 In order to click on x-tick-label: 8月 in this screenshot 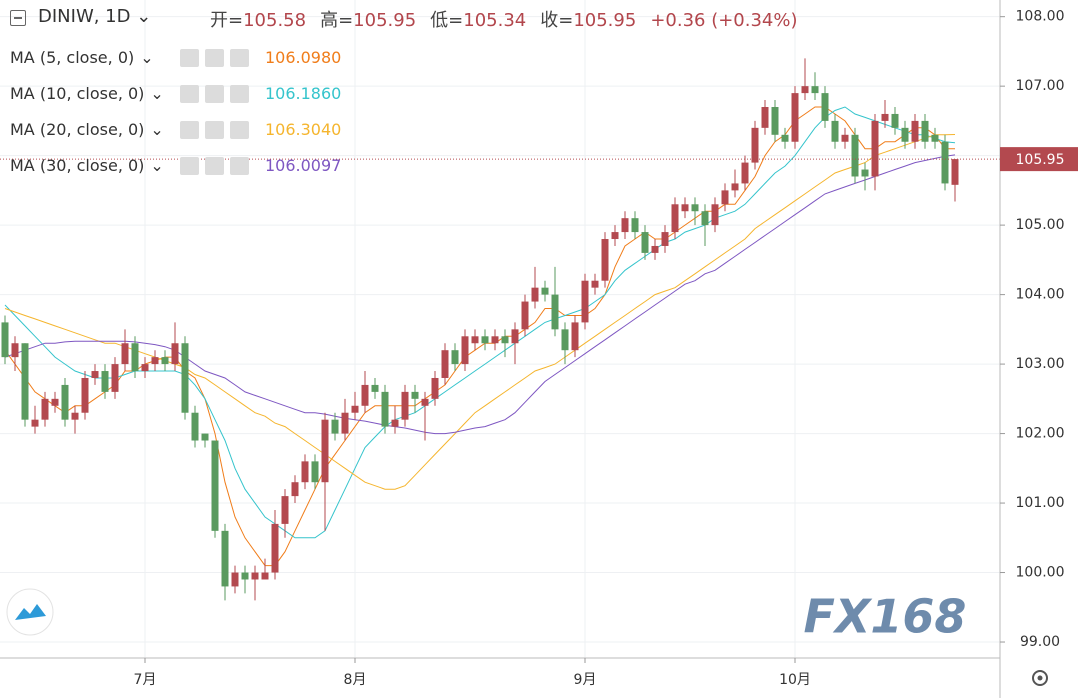, I will do `click(355, 680)`.